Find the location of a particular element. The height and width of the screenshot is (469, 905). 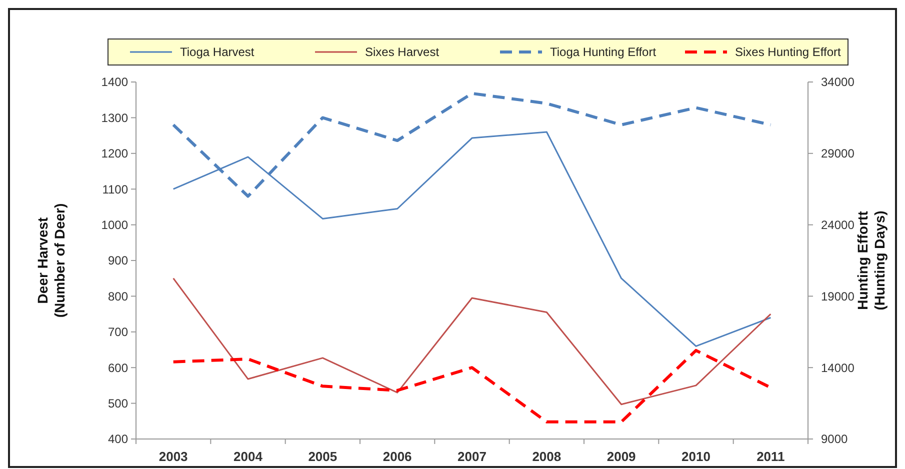

y-tick-label: 700 is located at coordinates (118, 332).